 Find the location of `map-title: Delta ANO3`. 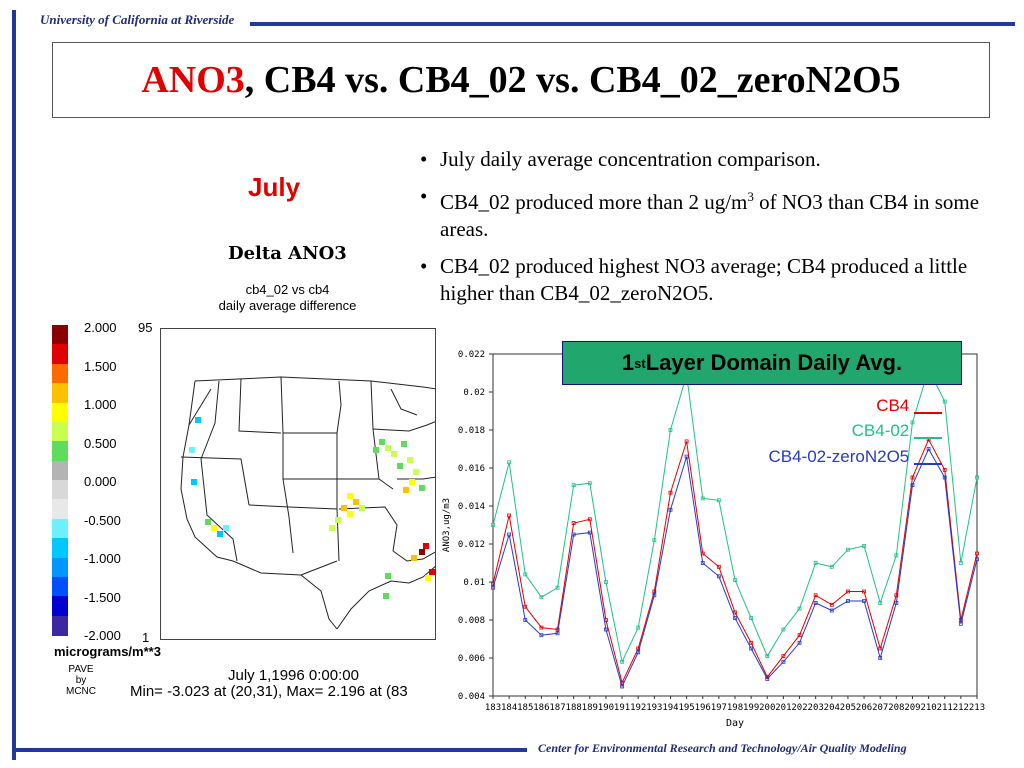

map-title: Delta ANO3 is located at coordinates (287, 253).